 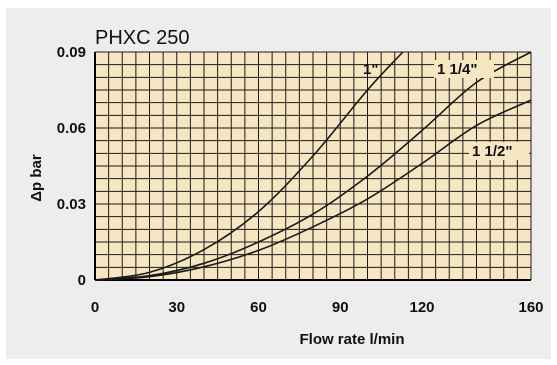 I want to click on x-tick-label: 160, so click(x=530, y=307).